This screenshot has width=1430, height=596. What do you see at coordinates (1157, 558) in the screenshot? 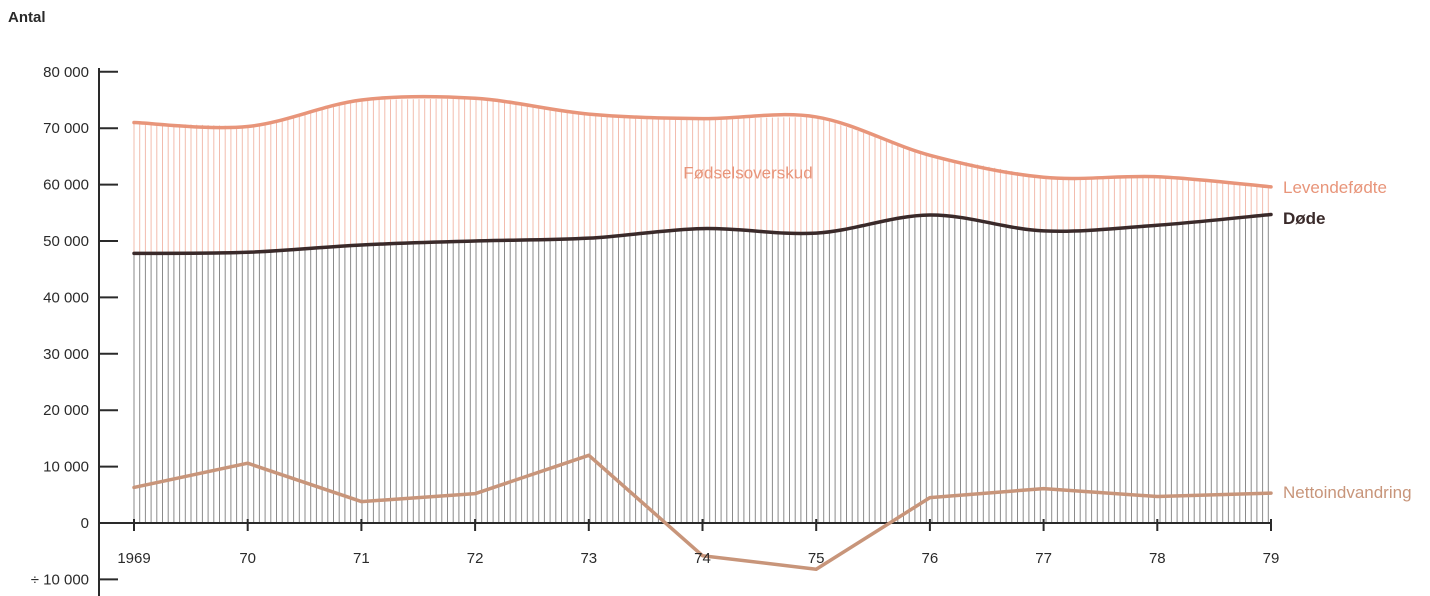
I see `x-tick-label: 78` at bounding box center [1157, 558].